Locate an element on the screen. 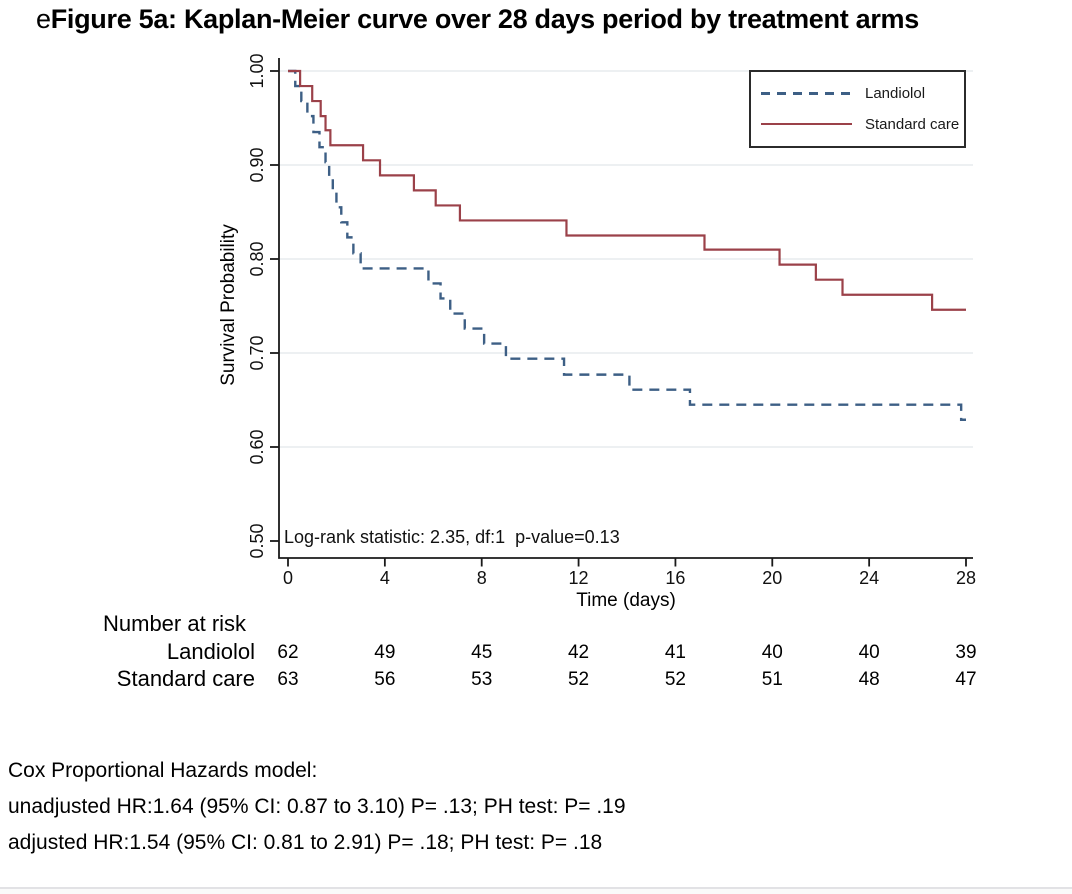 The height and width of the screenshot is (894, 1072). risk-count: 56 is located at coordinates (385, 679).